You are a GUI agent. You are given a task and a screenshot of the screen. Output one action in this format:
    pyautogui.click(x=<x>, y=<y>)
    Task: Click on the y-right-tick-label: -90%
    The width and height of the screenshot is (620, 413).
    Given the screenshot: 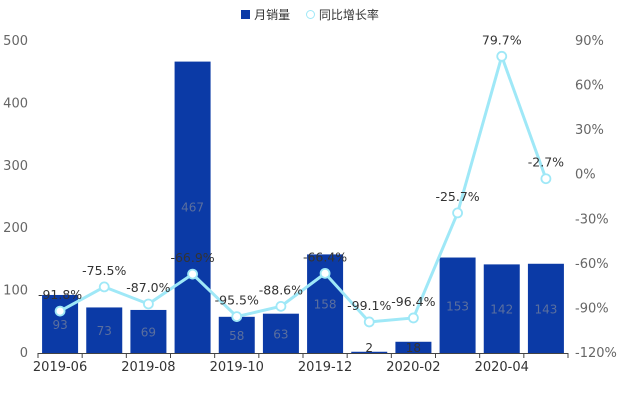 What is the action you would take?
    pyautogui.click(x=592, y=308)
    